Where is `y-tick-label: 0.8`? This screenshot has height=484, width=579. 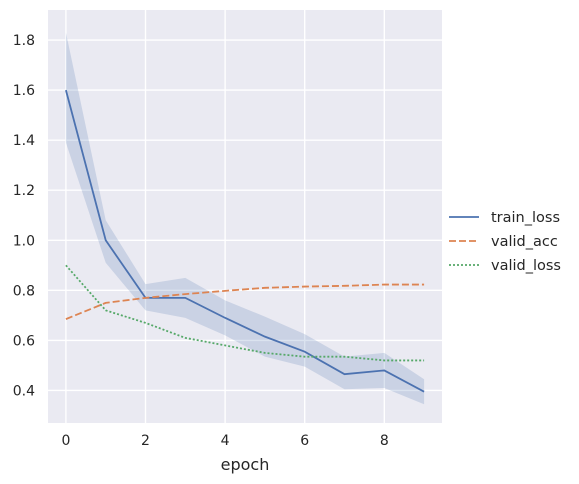 y-tick-label: 0.8 is located at coordinates (24, 291).